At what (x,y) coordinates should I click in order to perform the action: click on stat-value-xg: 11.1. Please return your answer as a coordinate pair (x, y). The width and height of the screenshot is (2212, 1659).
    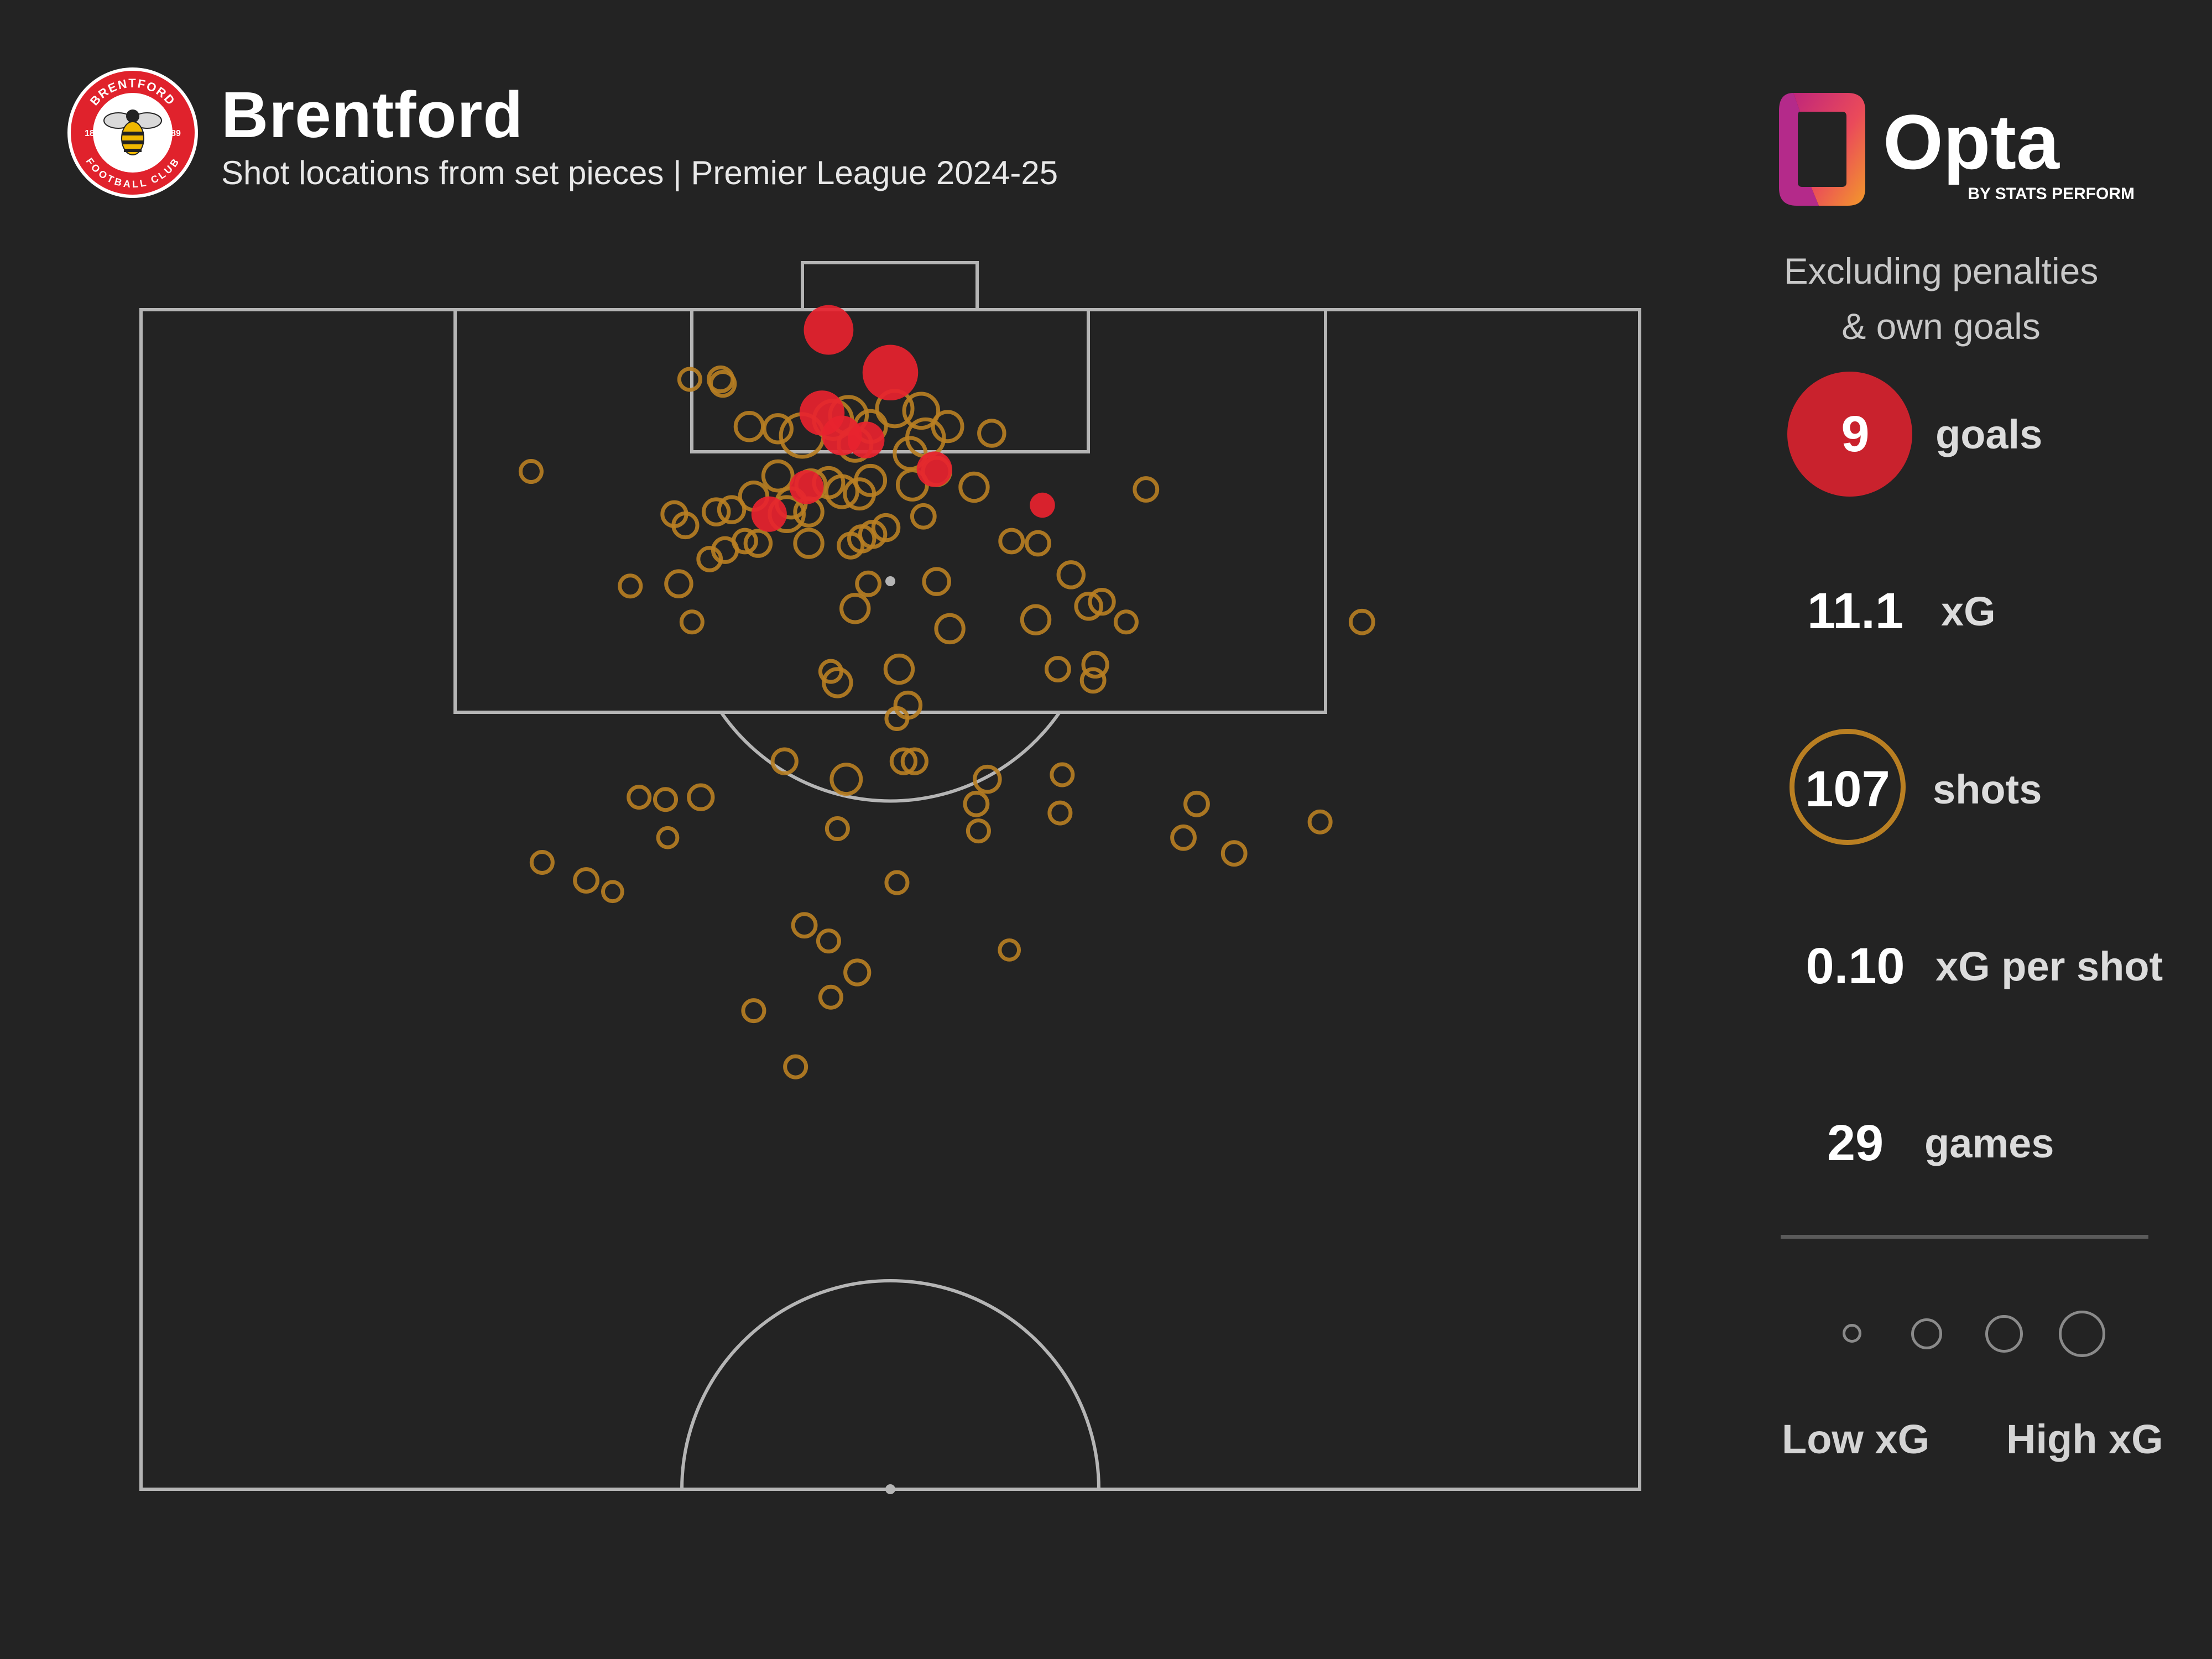
    Looking at the image, I should click on (1855, 611).